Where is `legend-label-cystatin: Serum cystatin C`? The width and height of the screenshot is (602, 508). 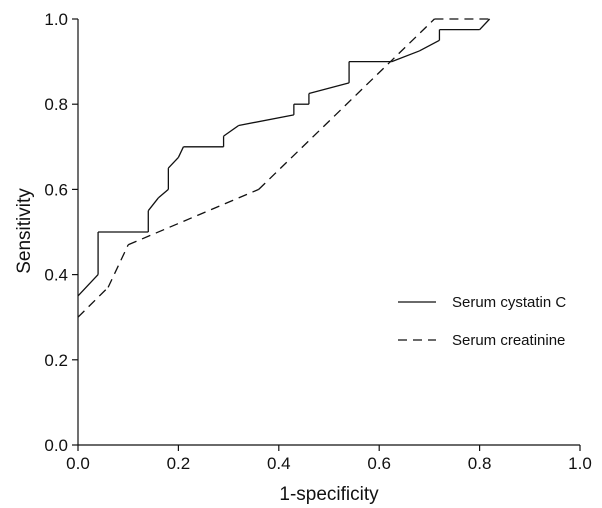 legend-label-cystatin: Serum cystatin C is located at coordinates (509, 302).